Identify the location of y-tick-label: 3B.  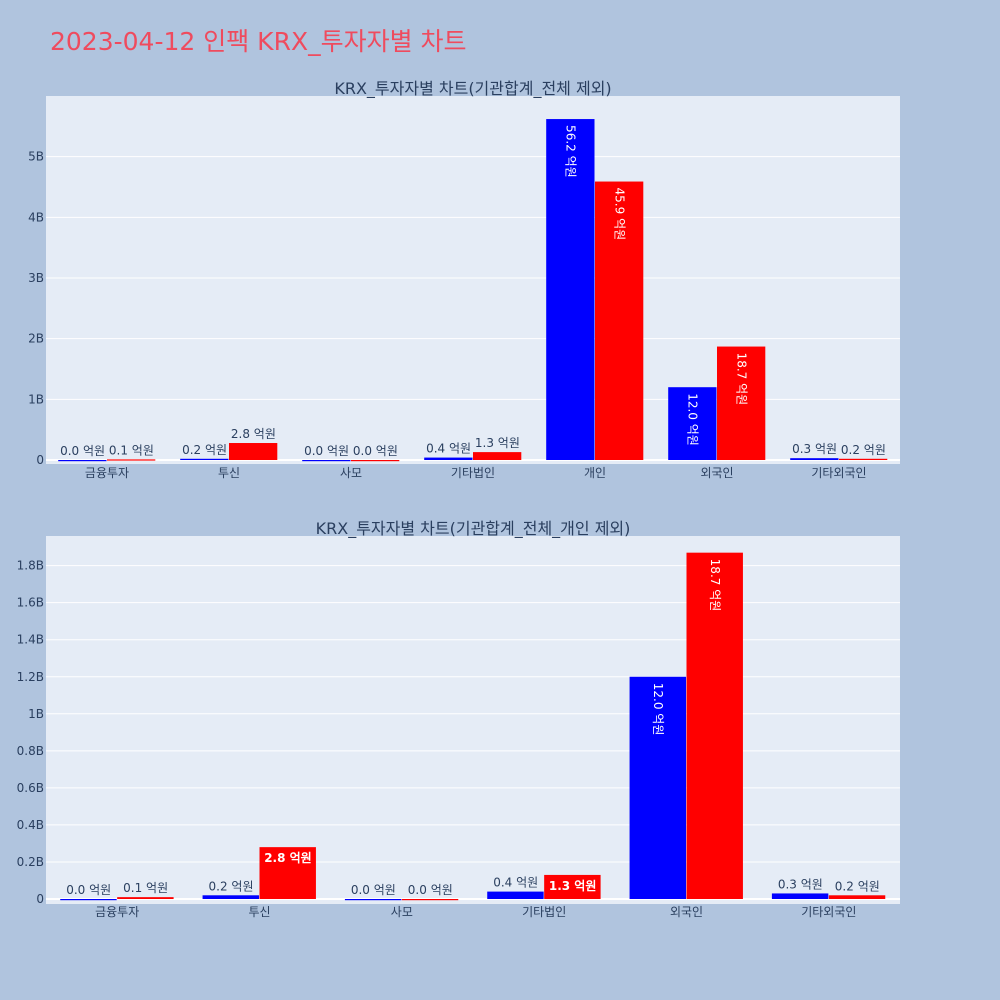
(36, 278).